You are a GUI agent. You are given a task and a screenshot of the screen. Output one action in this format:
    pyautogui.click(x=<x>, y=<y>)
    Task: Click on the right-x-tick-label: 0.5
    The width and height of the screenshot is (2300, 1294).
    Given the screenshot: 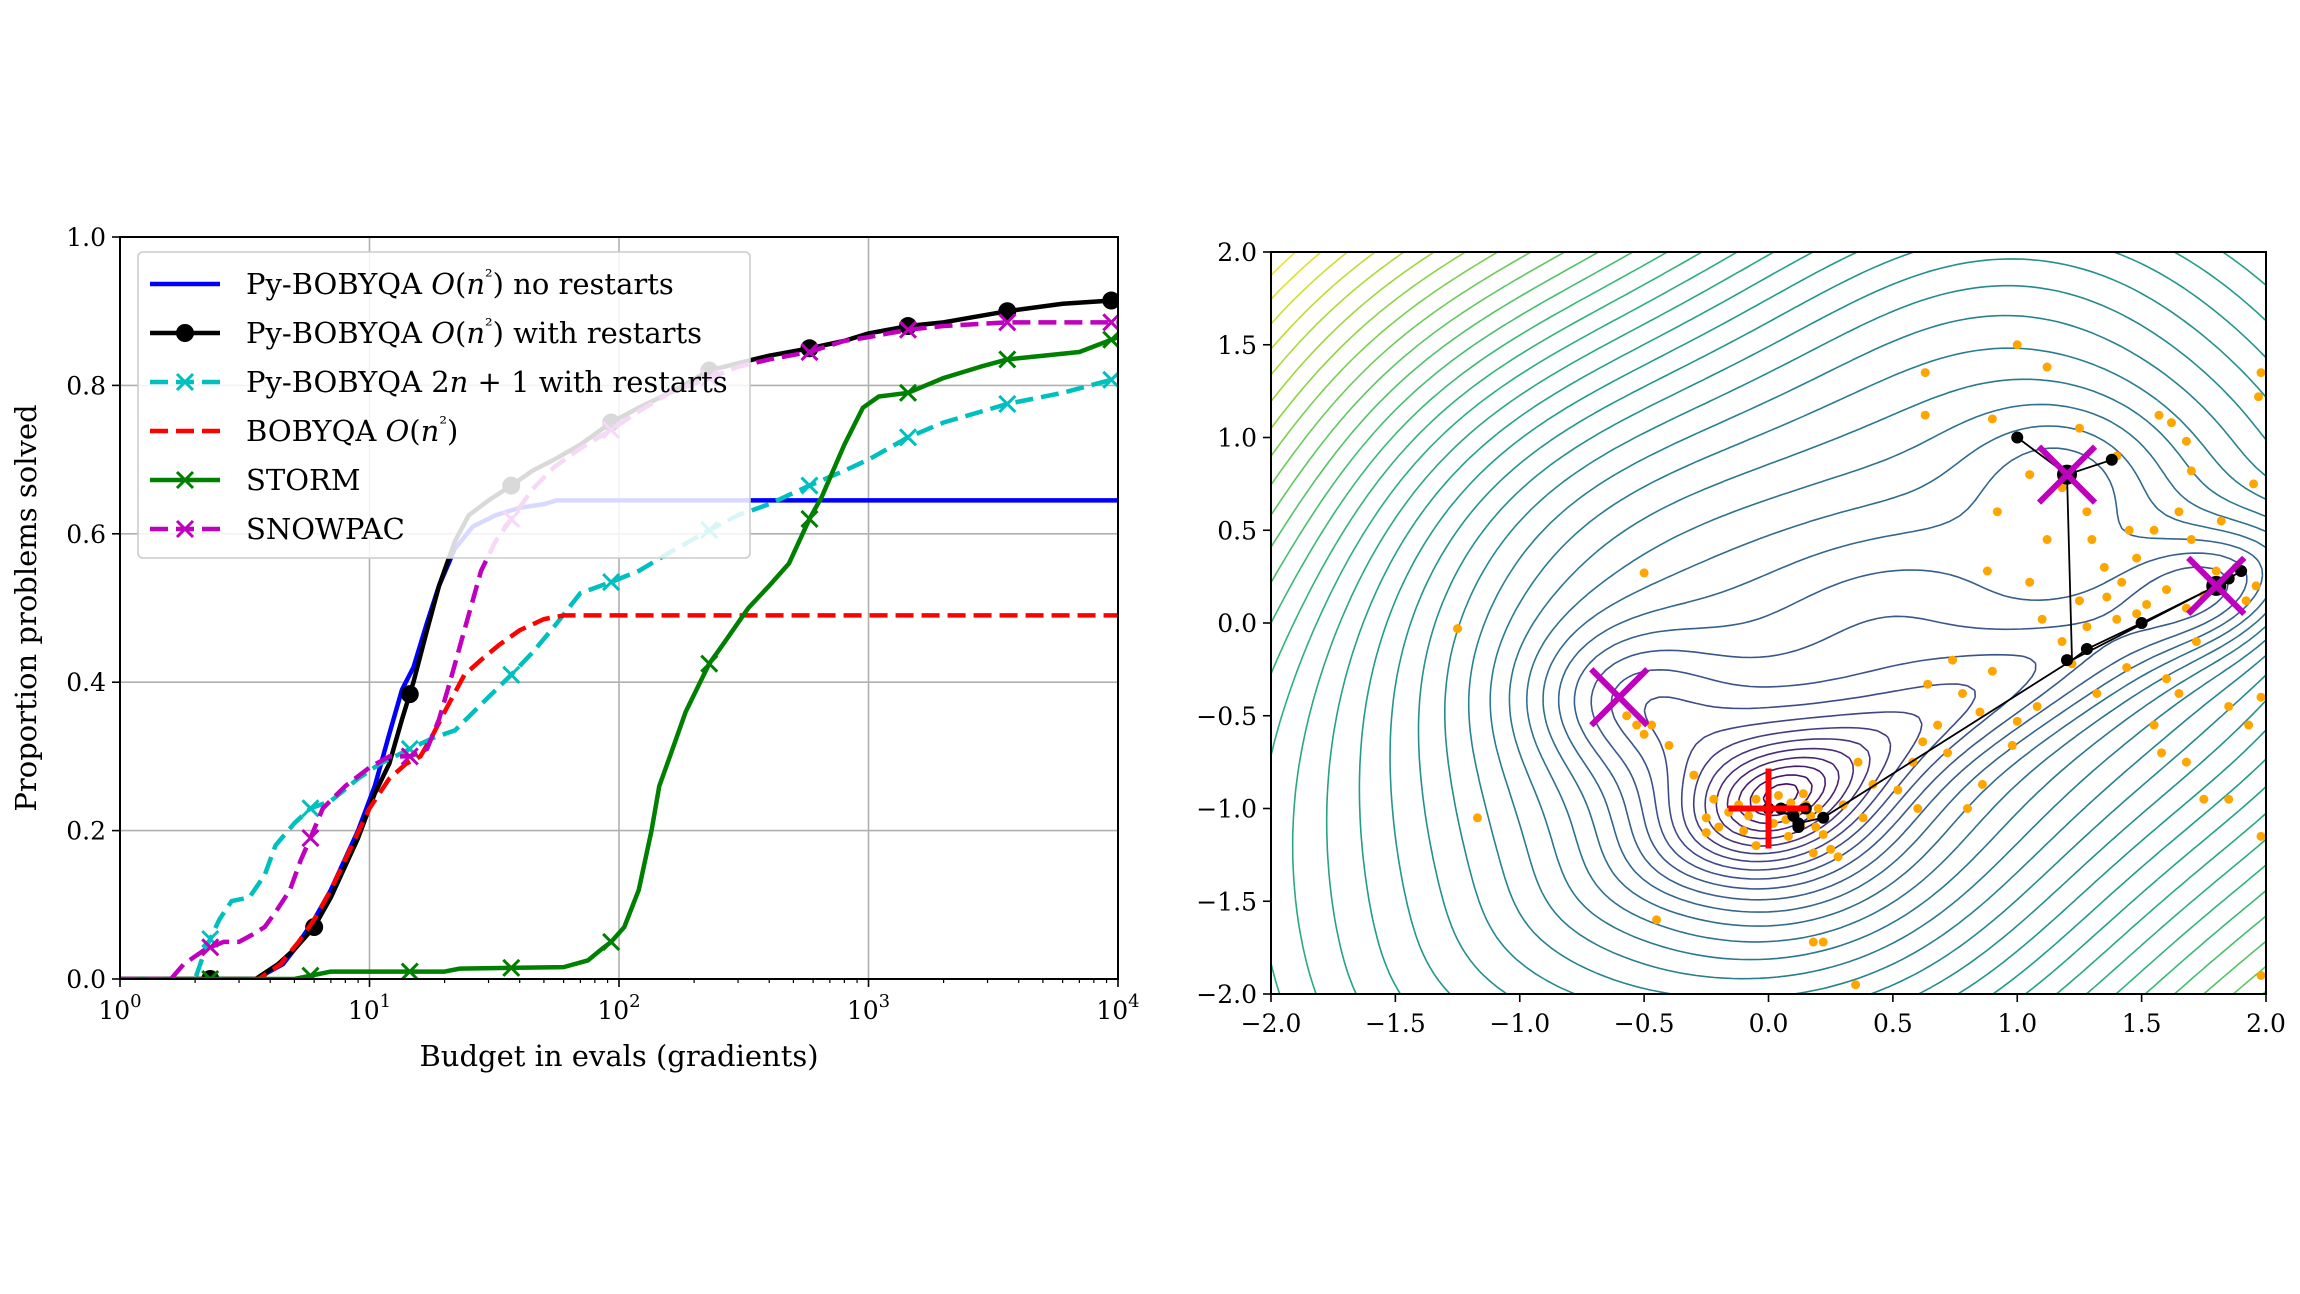 What is the action you would take?
    pyautogui.click(x=1893, y=1023)
    